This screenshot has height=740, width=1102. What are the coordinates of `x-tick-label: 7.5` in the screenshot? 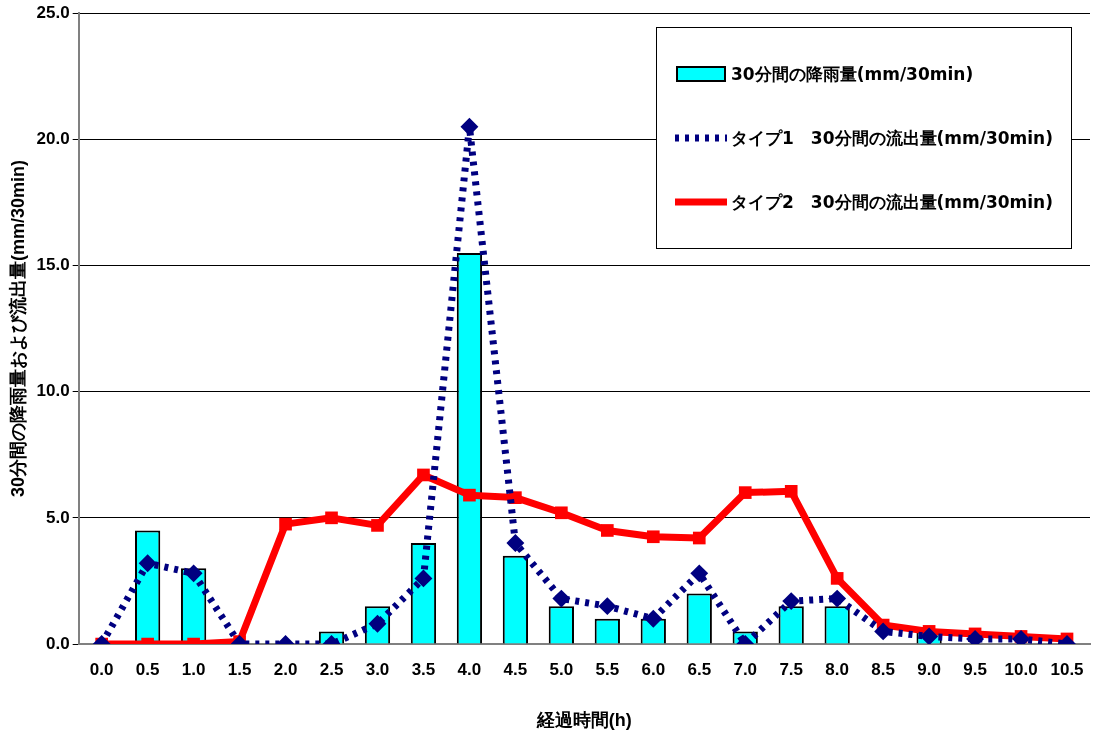 It's located at (791, 669).